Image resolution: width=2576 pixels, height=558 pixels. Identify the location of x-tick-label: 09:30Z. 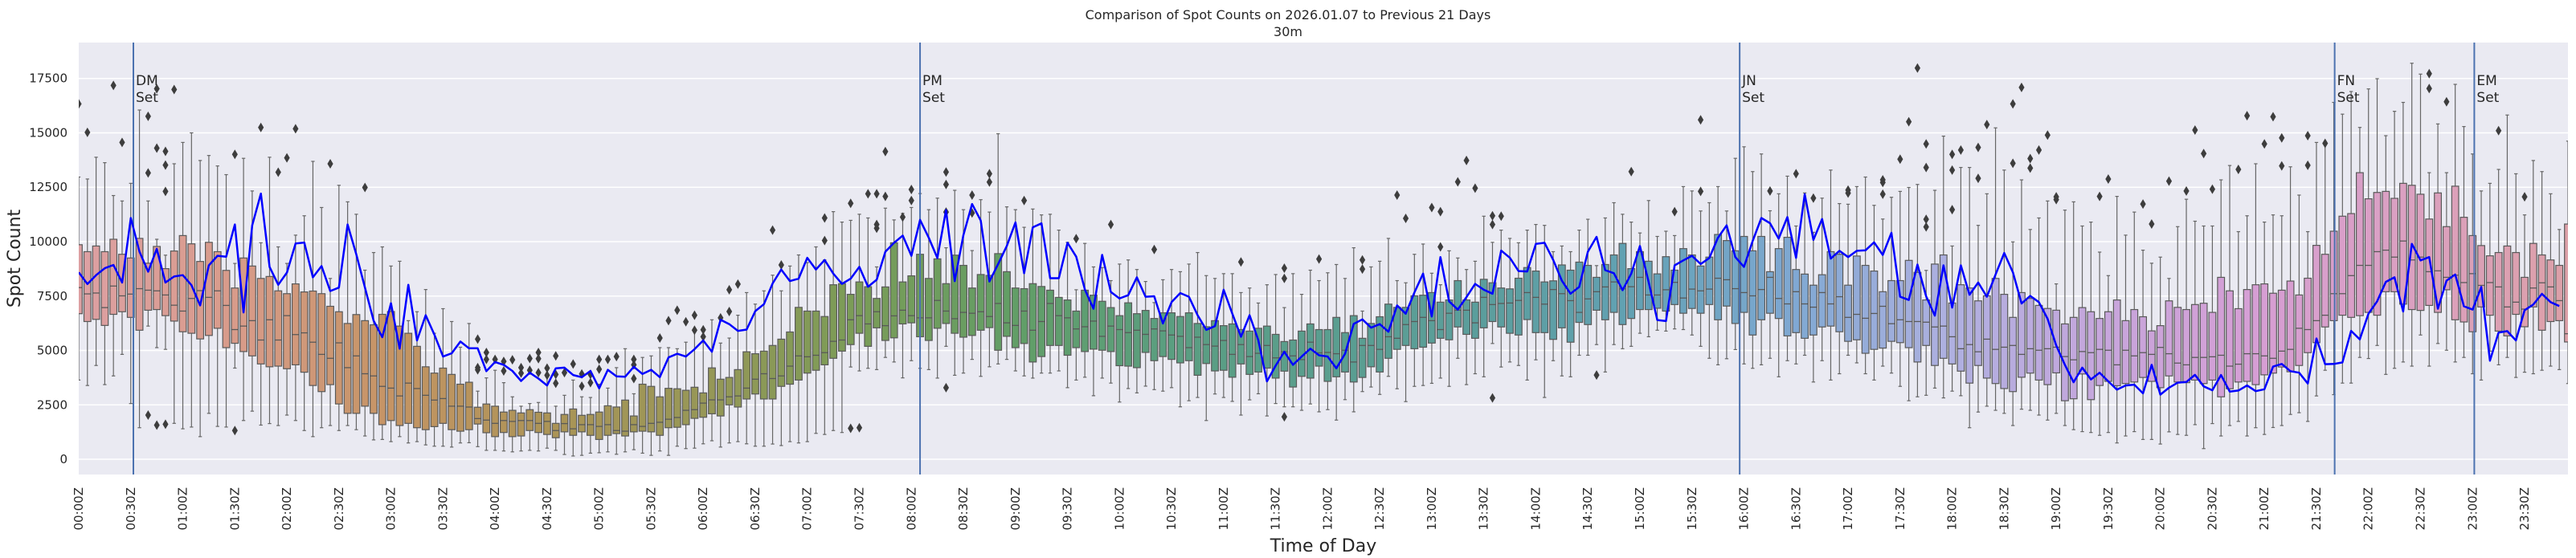
(1068, 509).